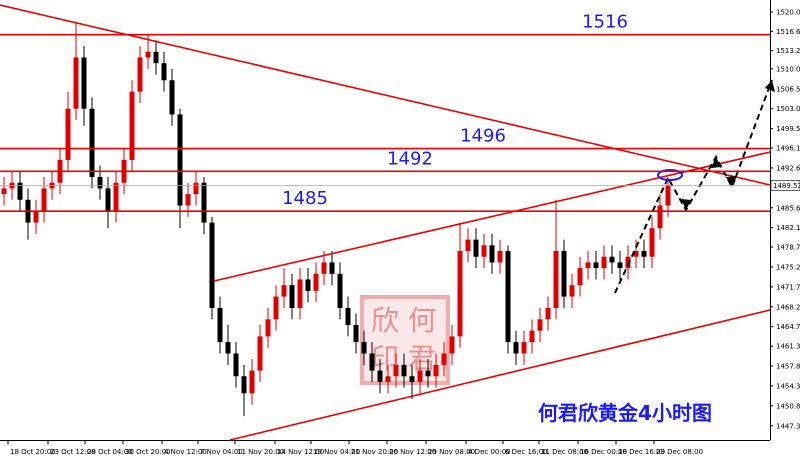 The height and width of the screenshot is (459, 800). Describe the element at coordinates (788, 89) in the screenshot. I see `y-tick-label: 1506.50` at that location.